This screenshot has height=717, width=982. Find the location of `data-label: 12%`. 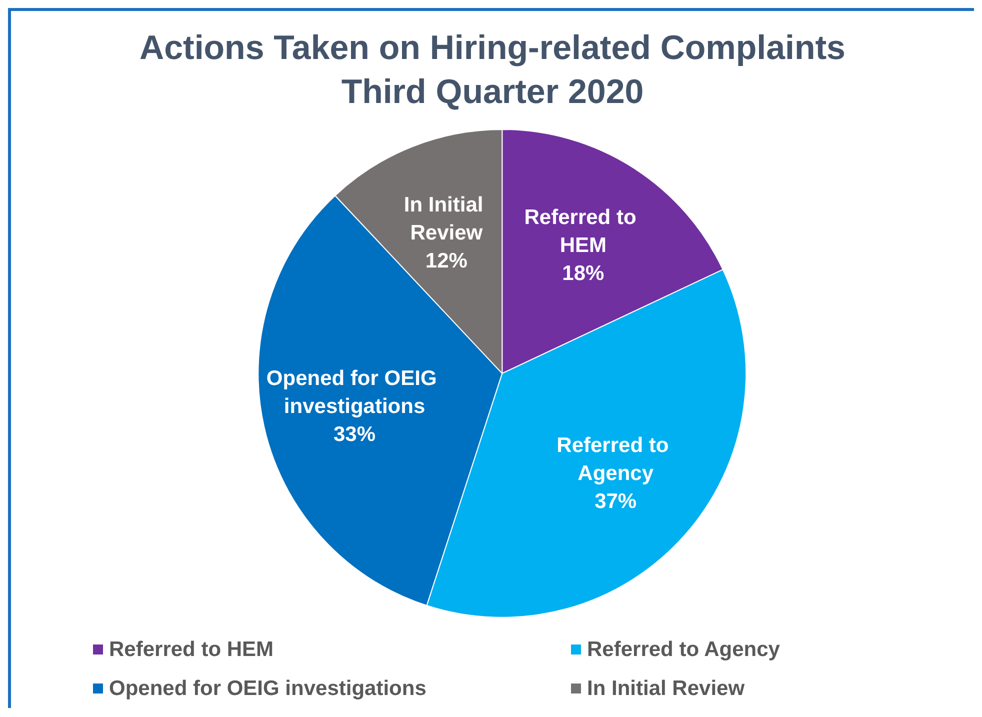

data-label: 12% is located at coordinates (446, 260).